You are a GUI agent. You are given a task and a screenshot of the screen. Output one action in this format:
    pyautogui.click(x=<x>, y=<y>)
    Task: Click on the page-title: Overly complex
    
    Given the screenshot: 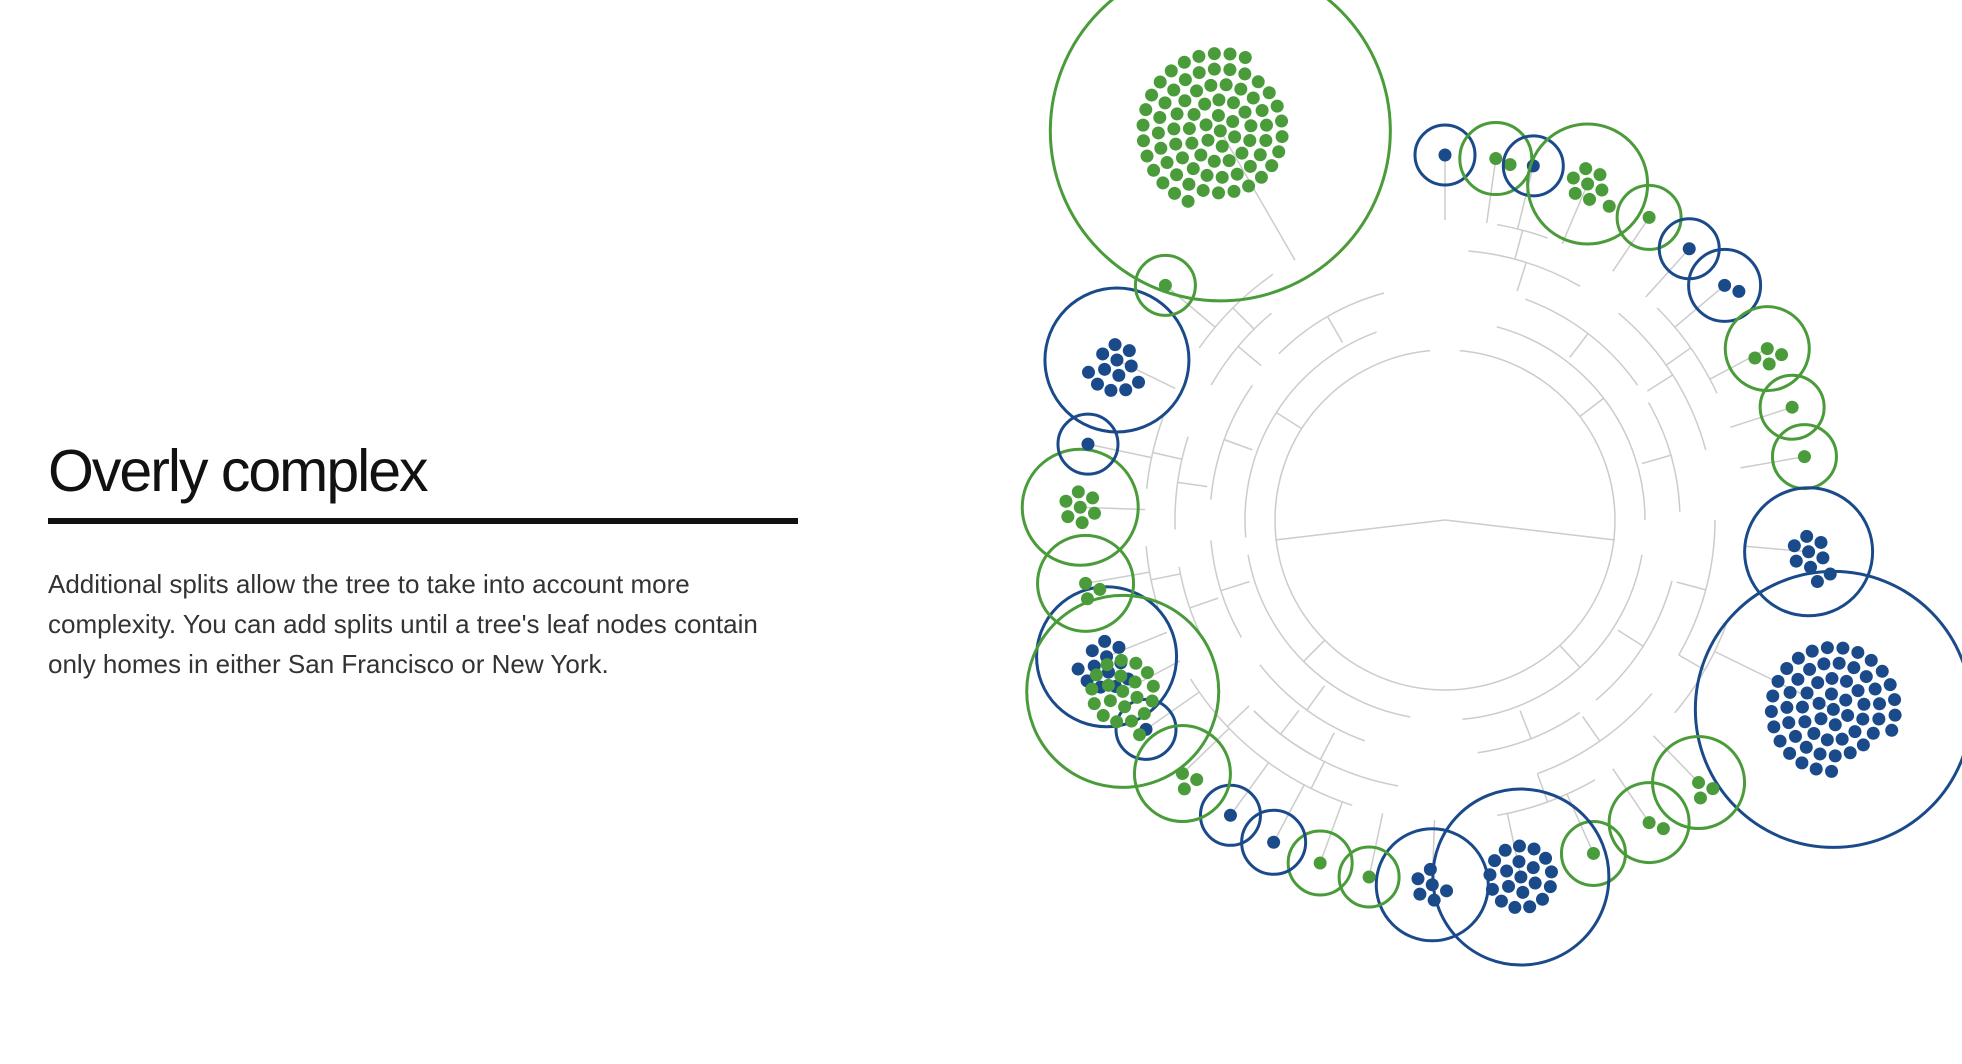 What is the action you would take?
    pyautogui.click(x=423, y=481)
    